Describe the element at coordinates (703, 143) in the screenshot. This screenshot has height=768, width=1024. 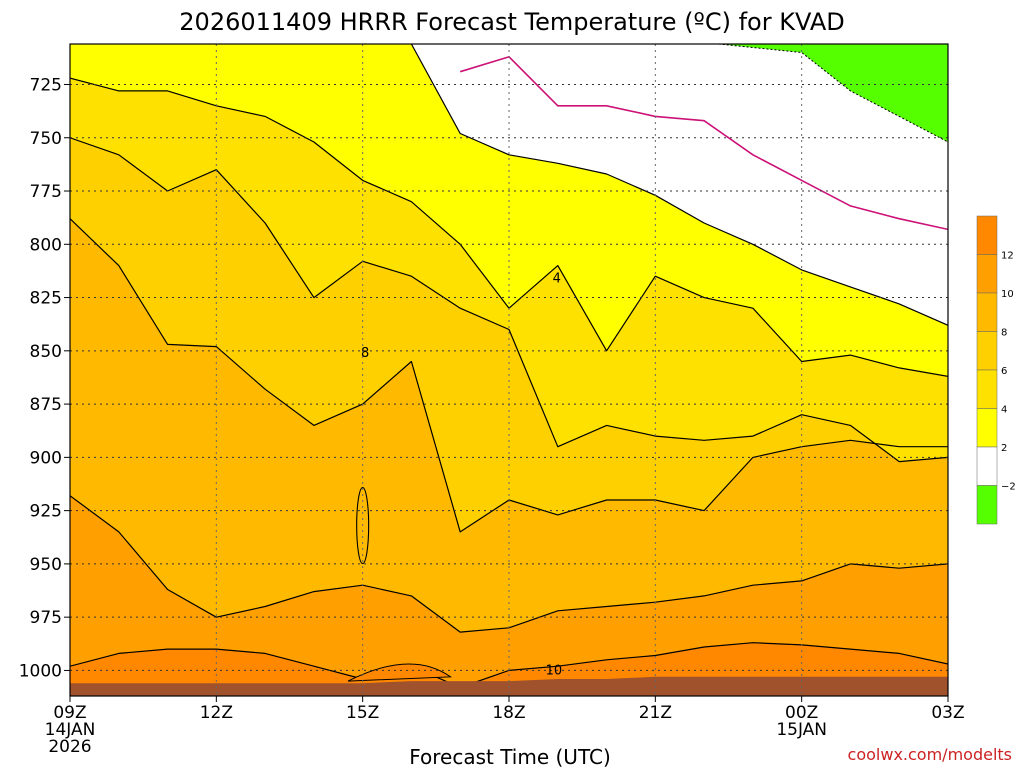
I see `isotherm-0-line` at that location.